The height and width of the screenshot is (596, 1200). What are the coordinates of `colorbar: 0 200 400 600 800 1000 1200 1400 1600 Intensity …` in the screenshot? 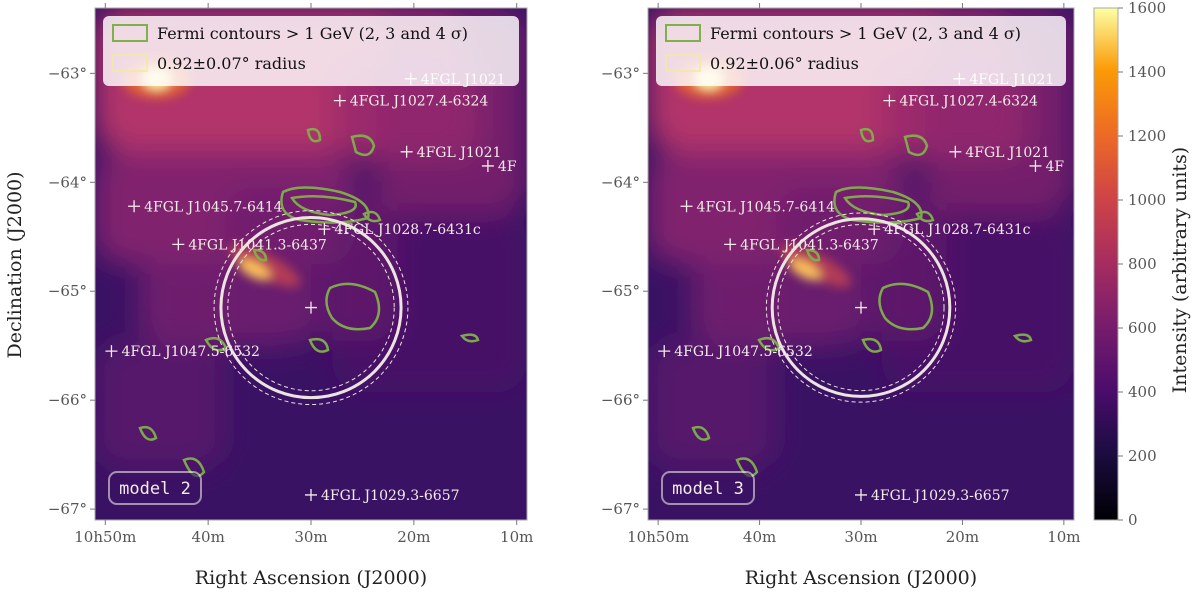 It's located at (1142, 264).